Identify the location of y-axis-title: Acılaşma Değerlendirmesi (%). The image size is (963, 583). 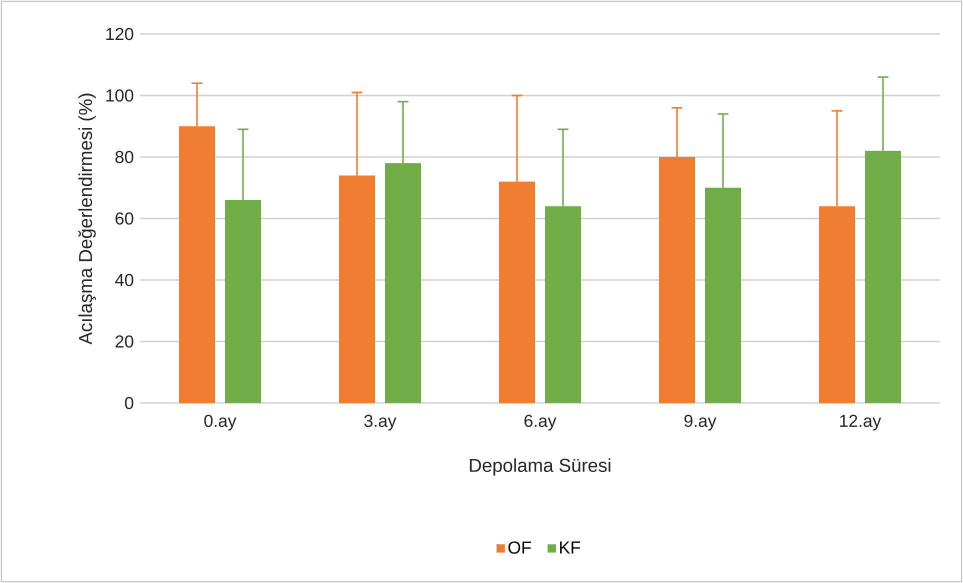
(87, 219).